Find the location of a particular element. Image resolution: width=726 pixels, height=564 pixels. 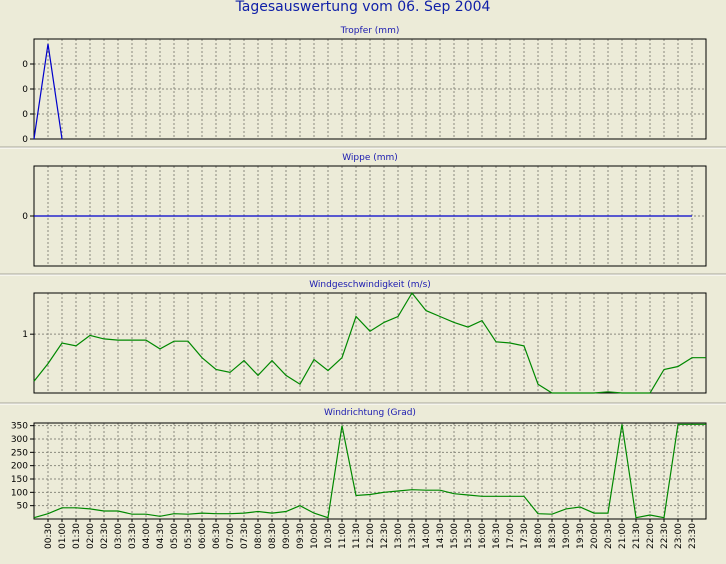

x-tick-label: 00:30 is located at coordinates (49, 536).